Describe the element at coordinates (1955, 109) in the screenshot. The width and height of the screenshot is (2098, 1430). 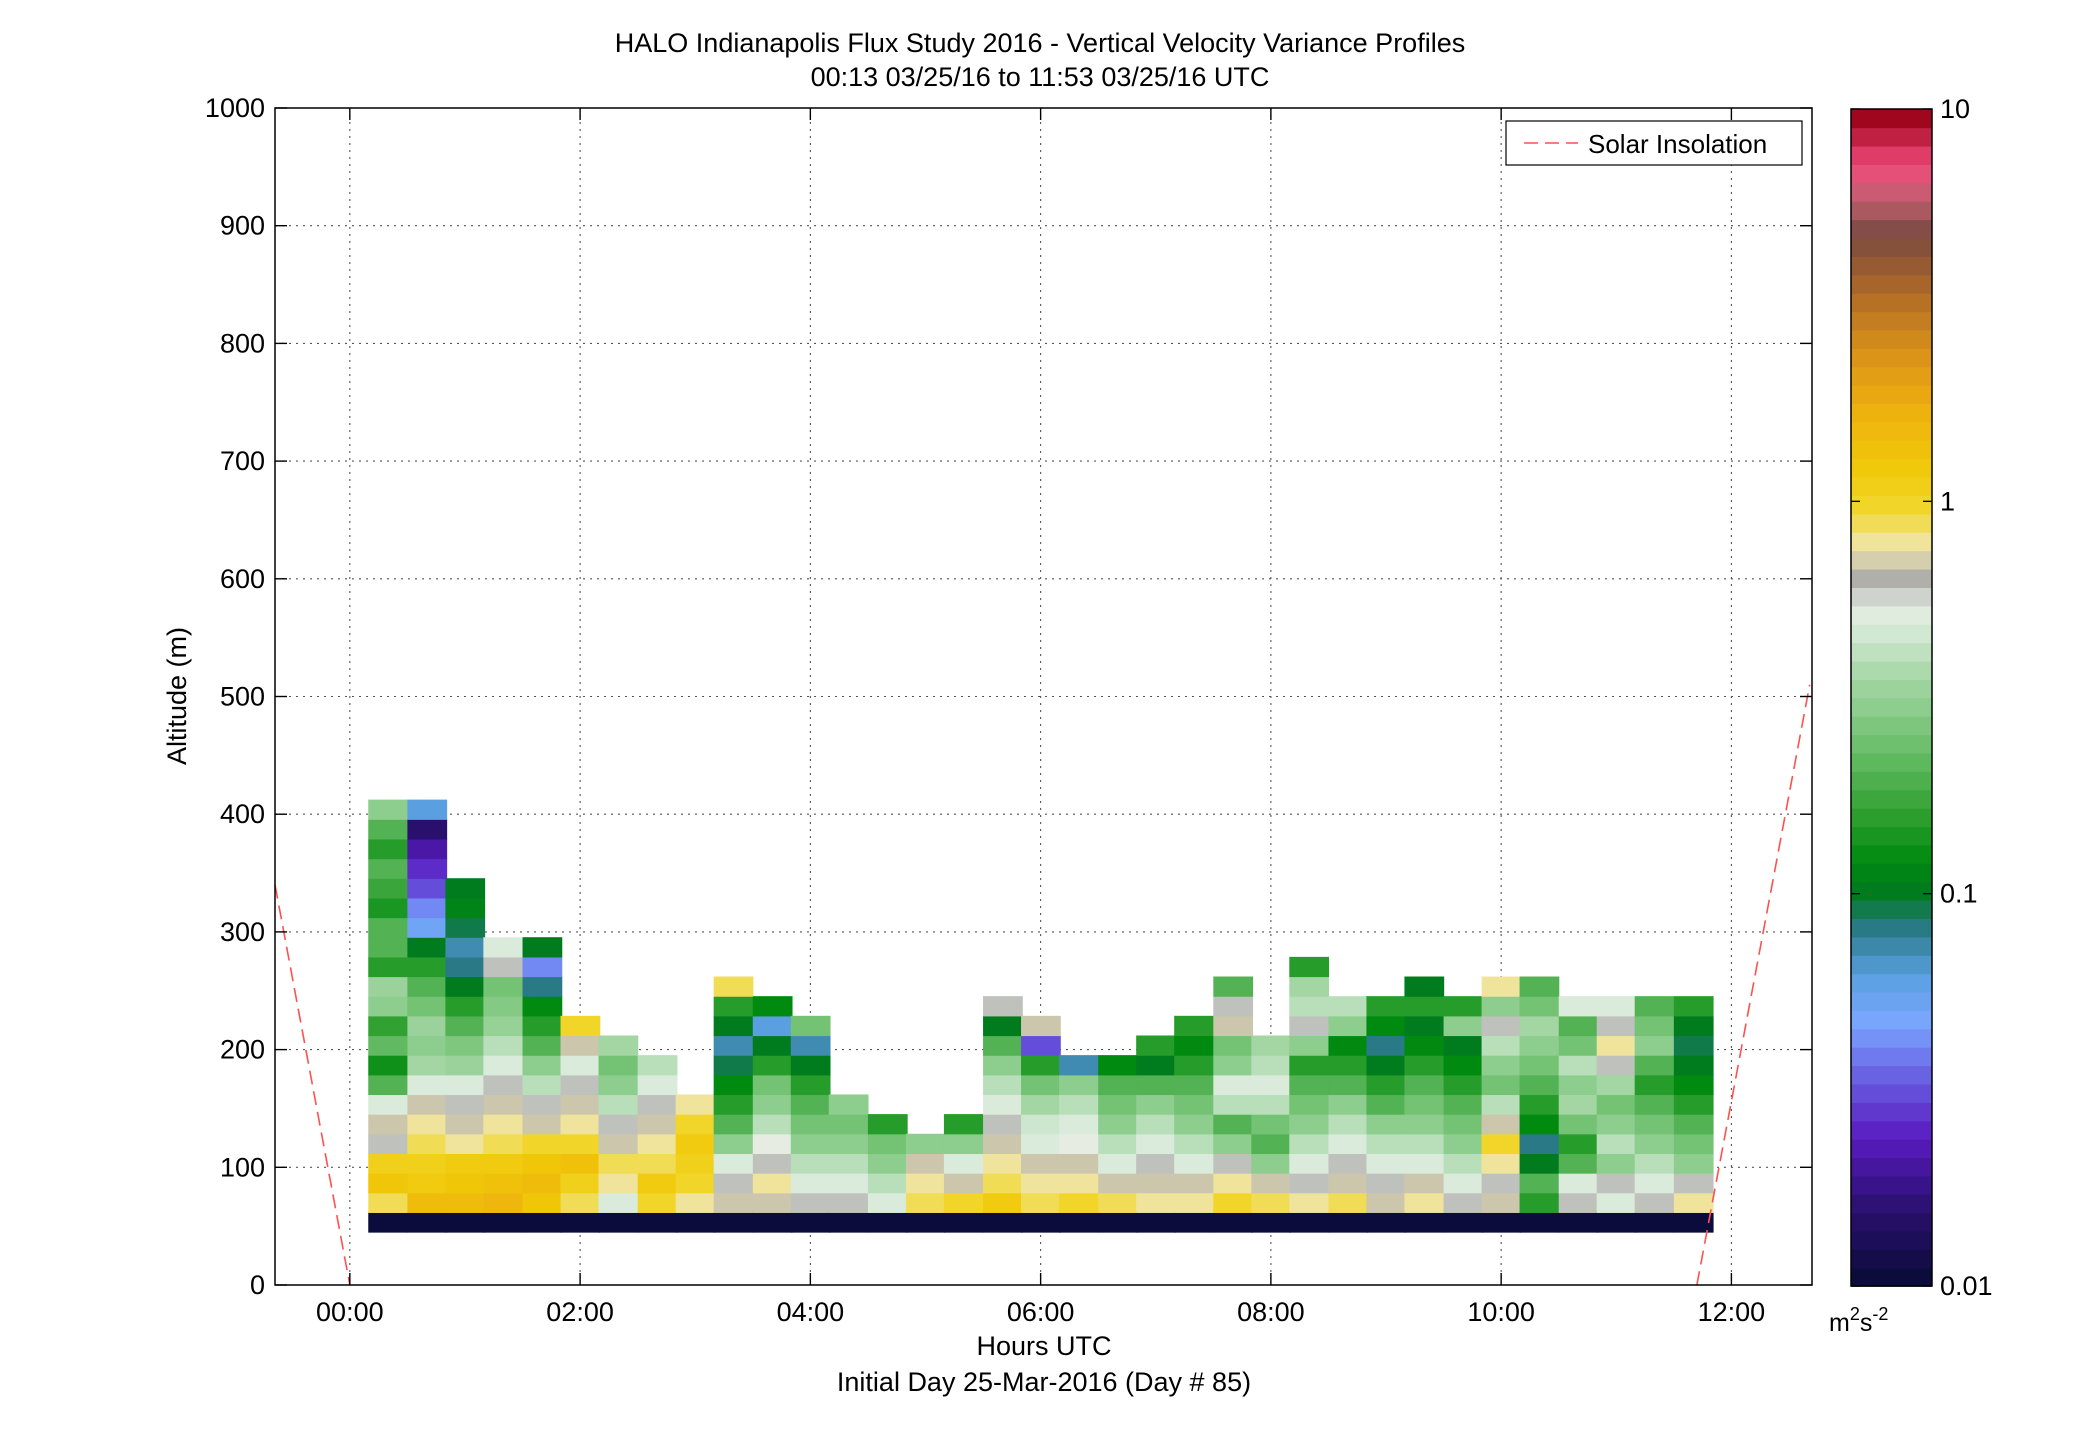
I see `colorbar-tick-label: 10` at that location.